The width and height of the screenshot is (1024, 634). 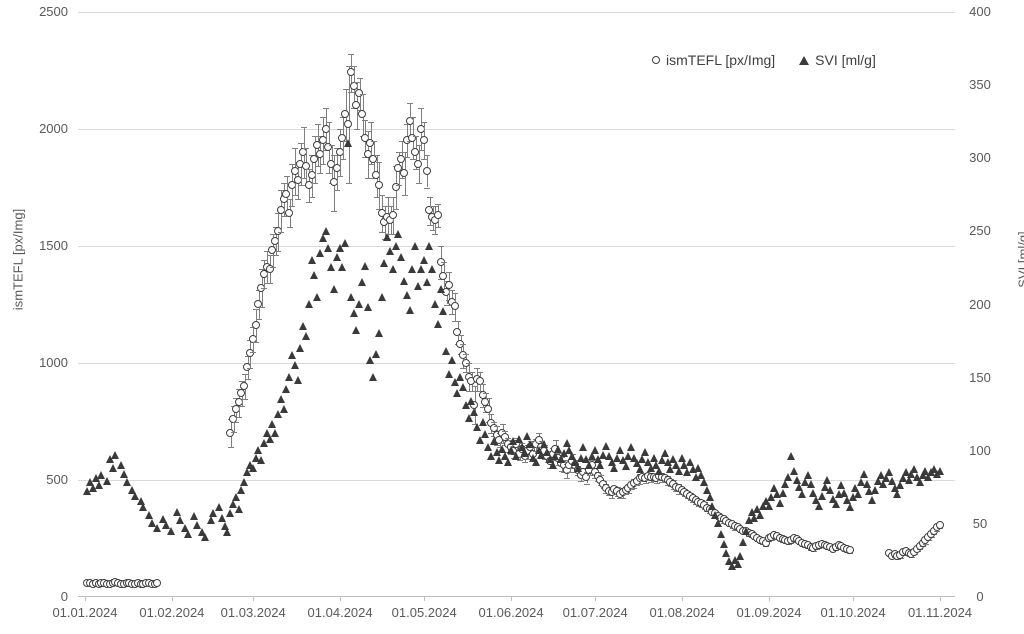 I want to click on x-axis-tick-label: 01.05.2024, so click(x=424, y=612).